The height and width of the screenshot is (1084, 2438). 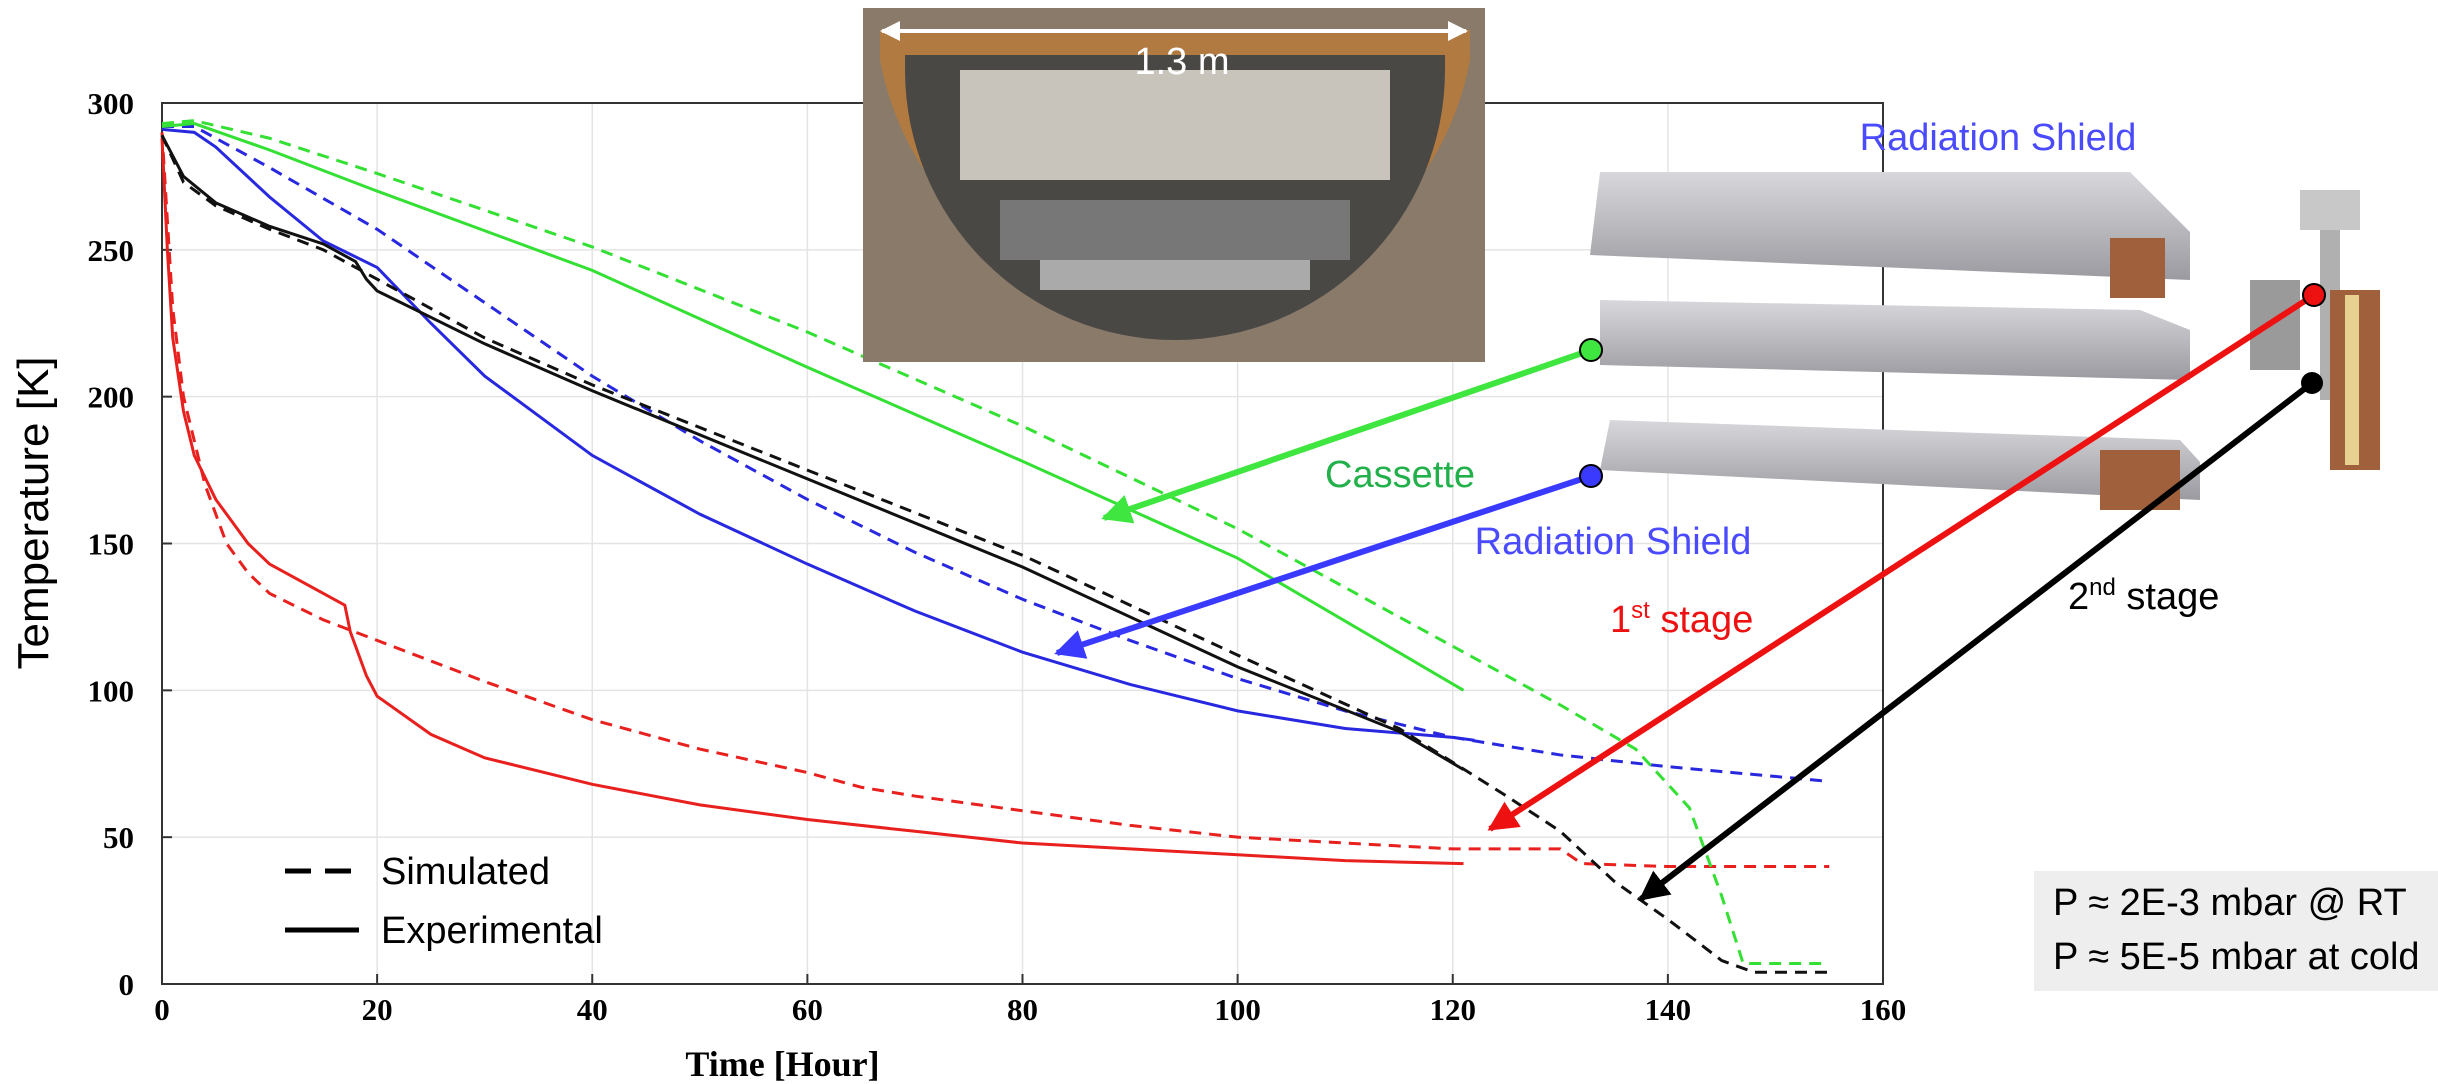 What do you see at coordinates (162, 1009) in the screenshot?
I see `x-tick-label: 0` at bounding box center [162, 1009].